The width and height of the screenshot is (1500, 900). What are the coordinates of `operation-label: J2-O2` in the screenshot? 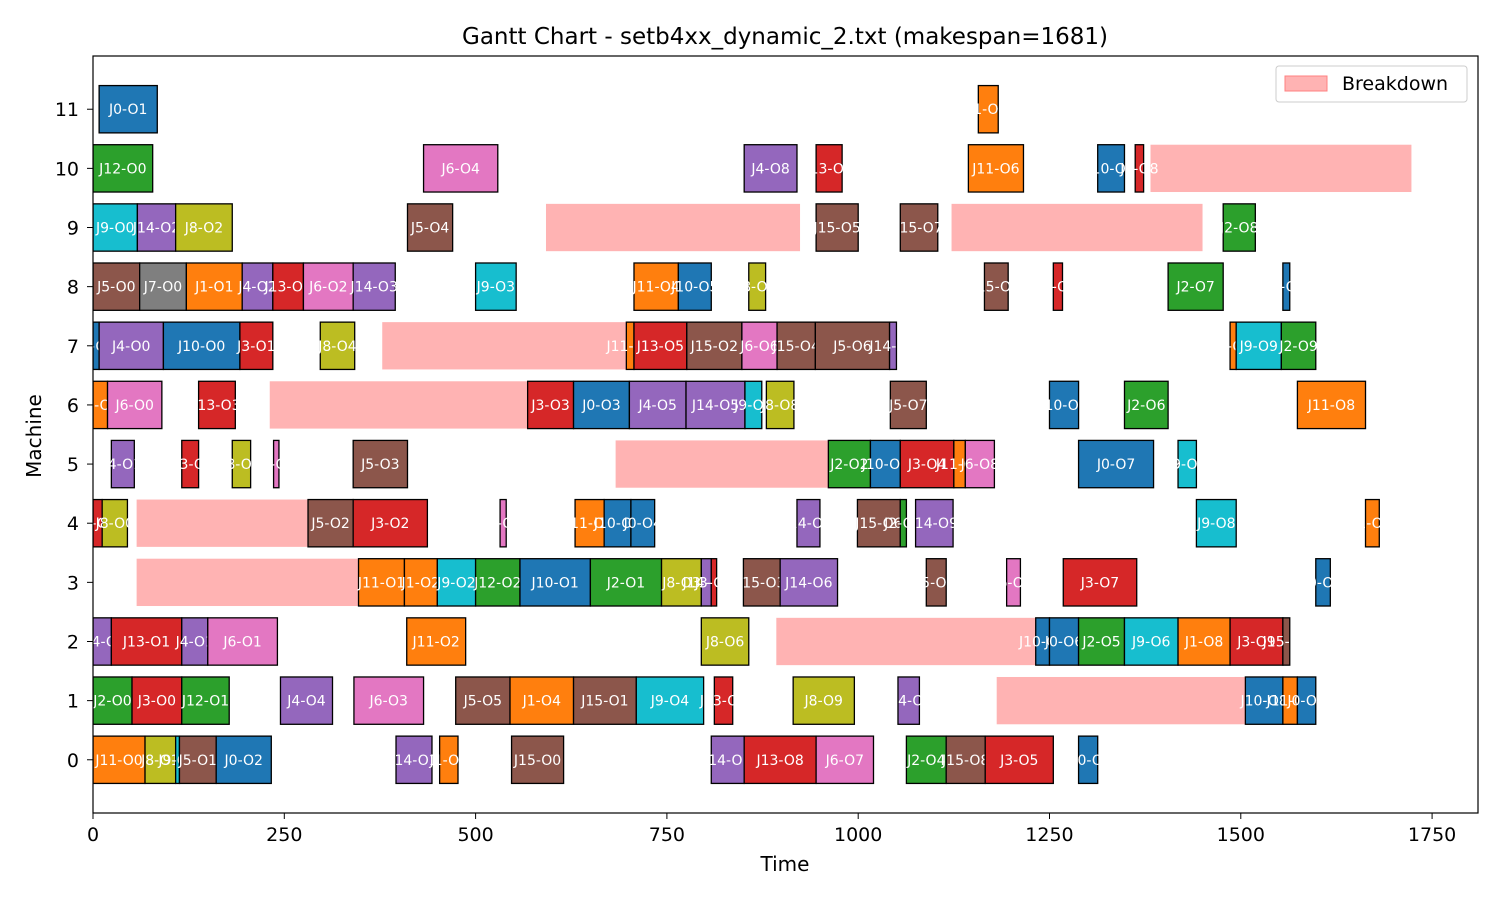 It's located at (848, 465).